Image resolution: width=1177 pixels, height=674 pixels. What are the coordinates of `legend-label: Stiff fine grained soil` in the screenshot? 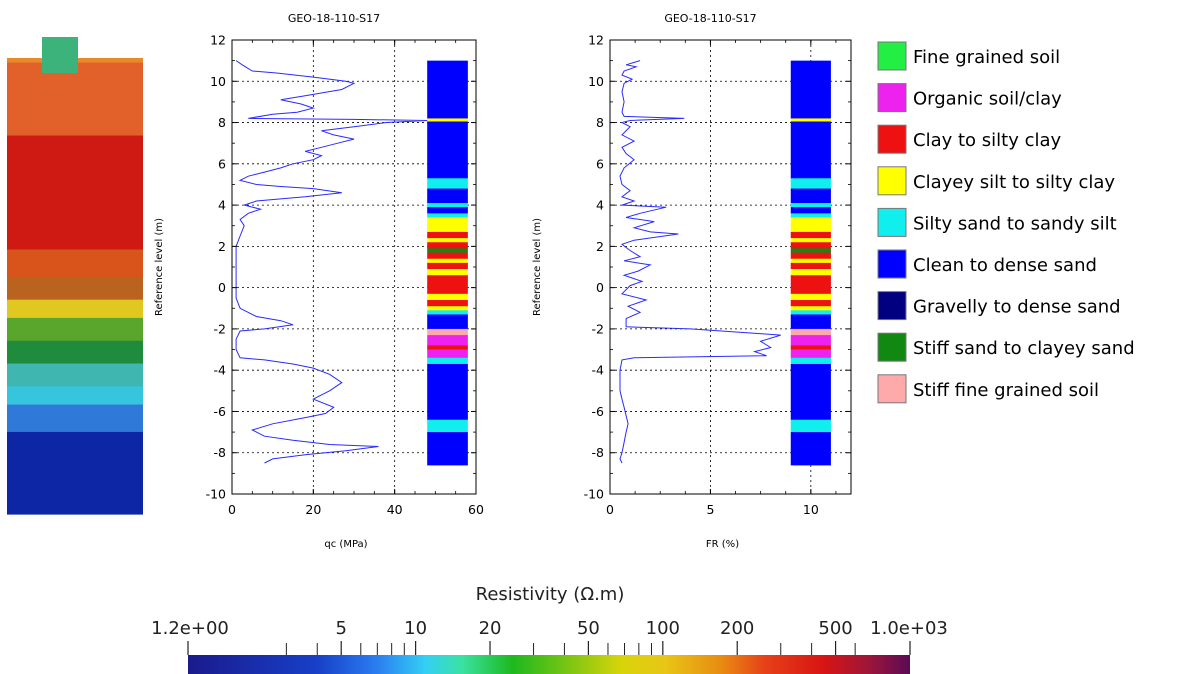 It's located at (1006, 390).